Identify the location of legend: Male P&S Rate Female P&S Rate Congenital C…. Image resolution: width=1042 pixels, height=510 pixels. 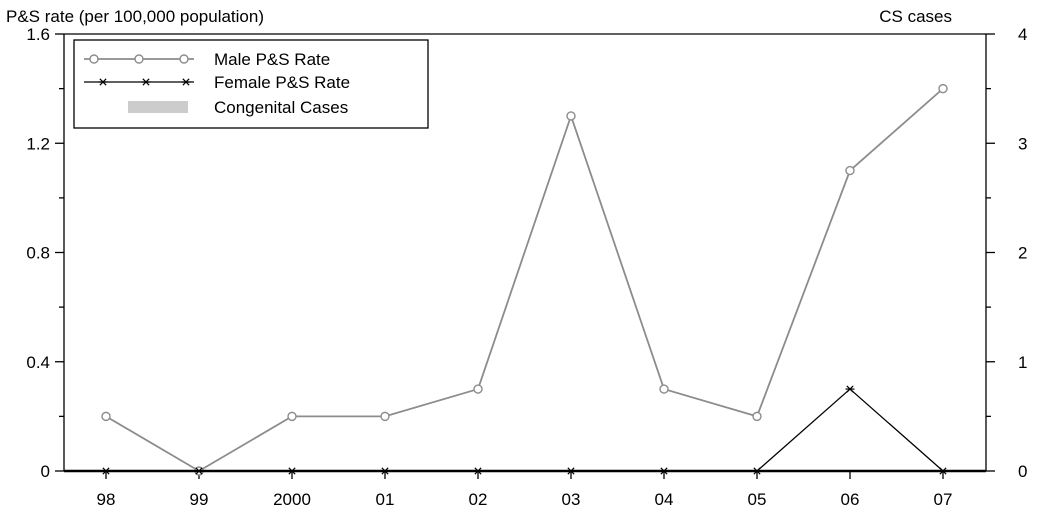
(251, 84).